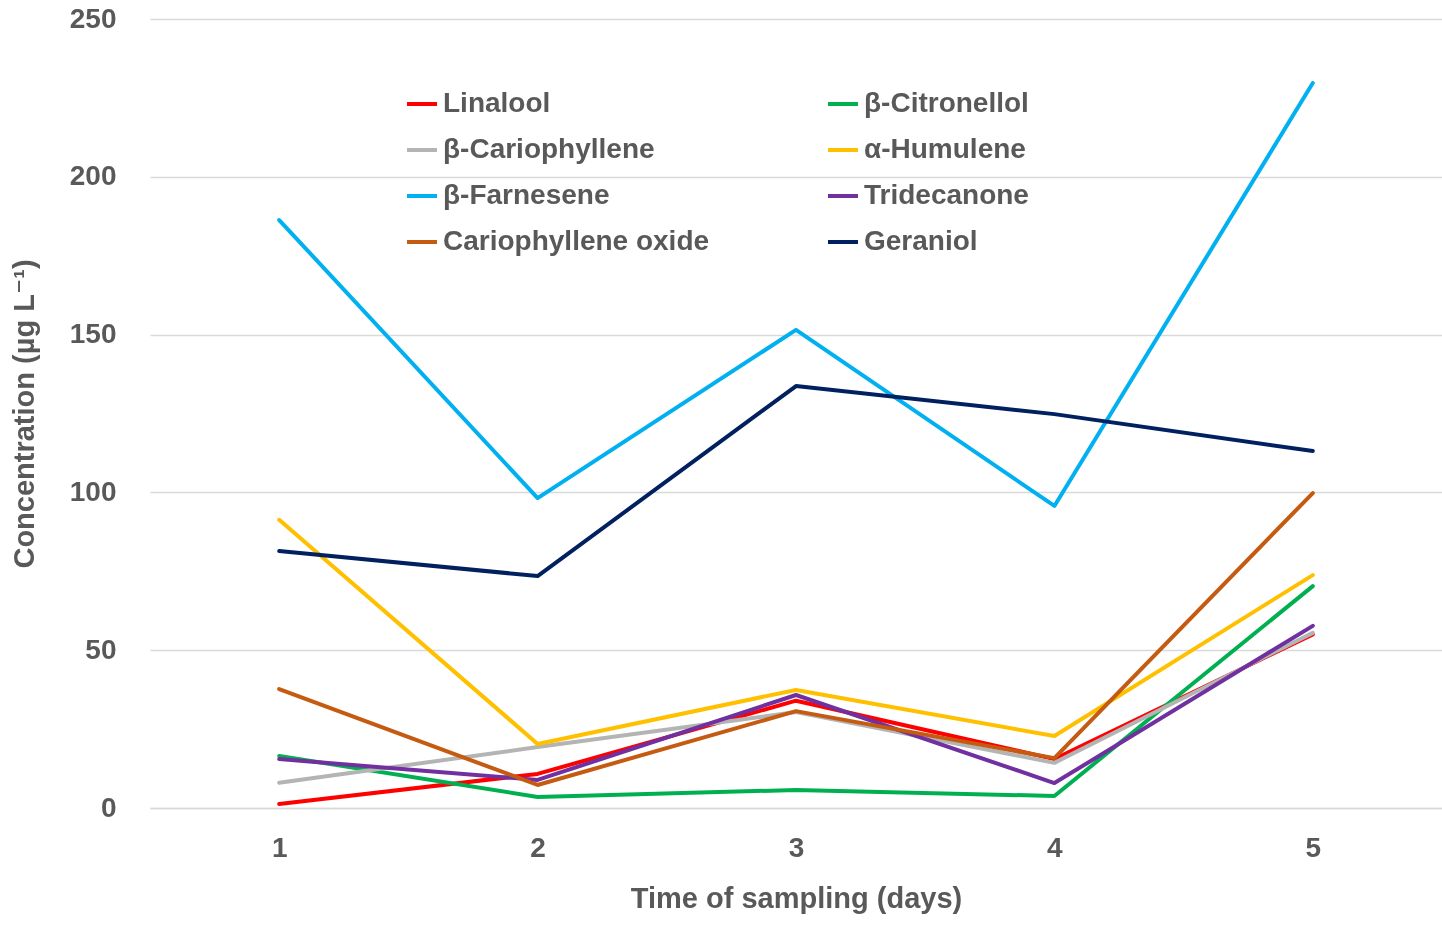 The image size is (1442, 933). Describe the element at coordinates (23, 414) in the screenshot. I see `y-axis-title: Concentration (µg L⁻¹)` at that location.